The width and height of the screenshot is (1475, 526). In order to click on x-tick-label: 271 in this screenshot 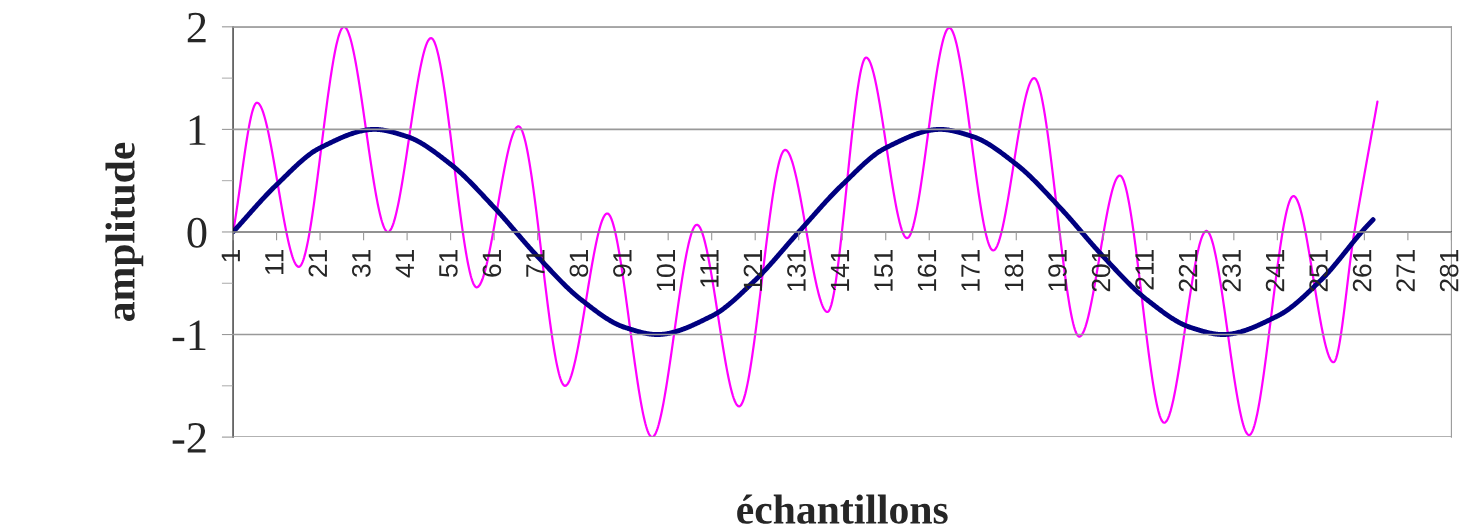, I will do `click(1405, 270)`.